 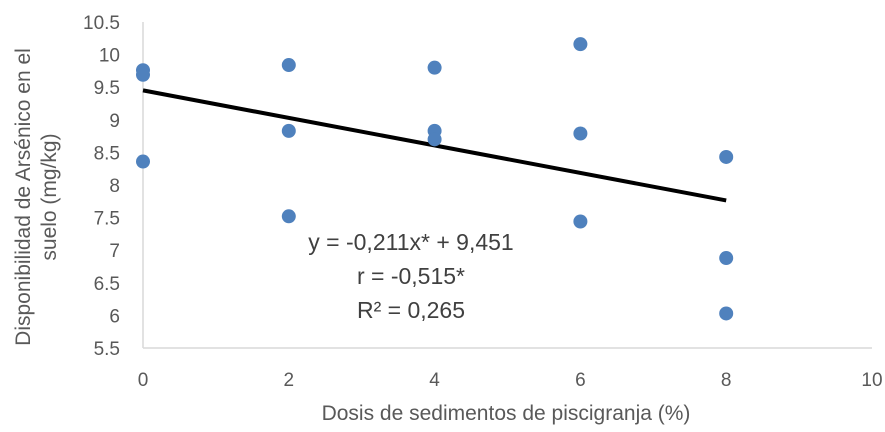 I want to click on x-tick-label: 4, so click(x=434, y=380).